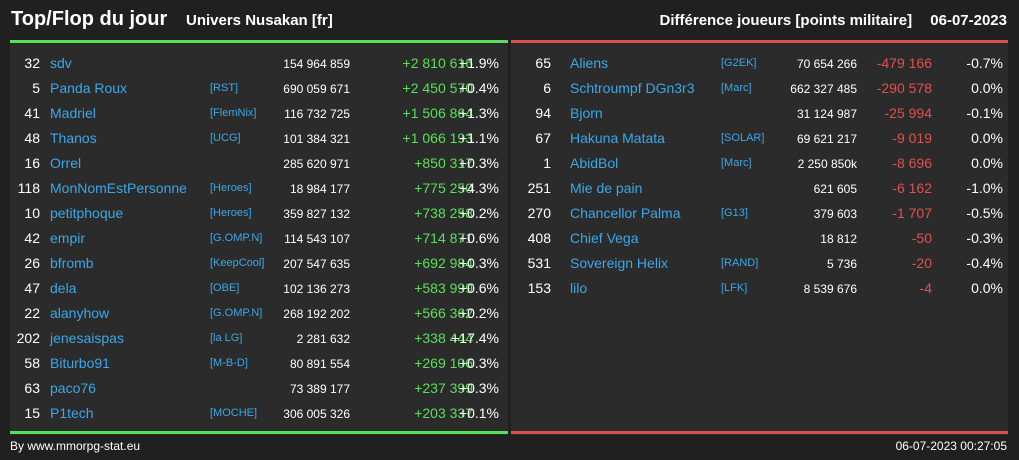 Image resolution: width=1019 pixels, height=460 pixels. Describe the element at coordinates (437, 113) in the screenshot. I see `points-diff: +1 506 864` at that location.